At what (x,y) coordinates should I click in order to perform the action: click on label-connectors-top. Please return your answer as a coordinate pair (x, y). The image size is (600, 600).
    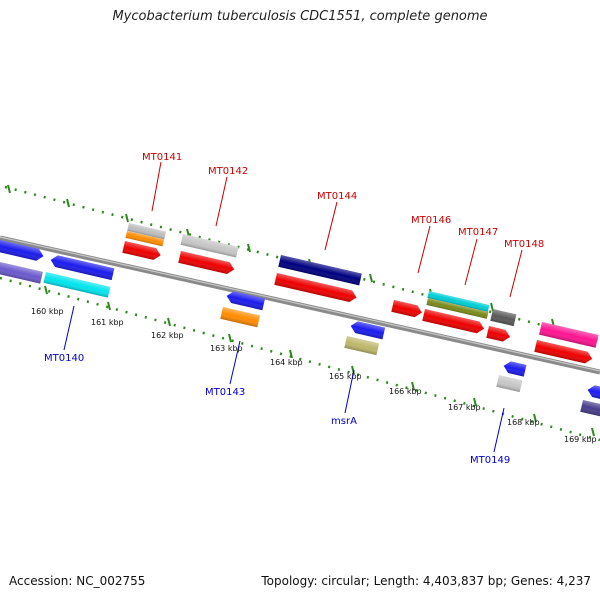
    Looking at the image, I should click on (337, 229).